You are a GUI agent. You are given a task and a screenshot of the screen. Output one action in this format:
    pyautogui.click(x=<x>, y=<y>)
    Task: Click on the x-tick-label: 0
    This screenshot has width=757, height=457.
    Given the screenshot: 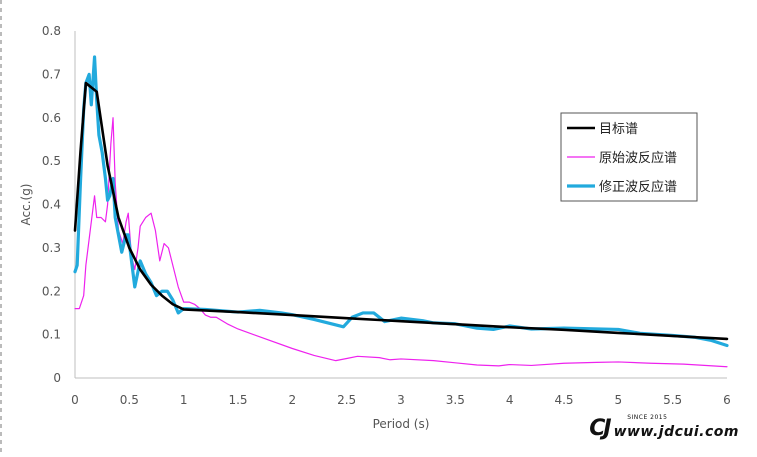 What is the action you would take?
    pyautogui.click(x=75, y=400)
    